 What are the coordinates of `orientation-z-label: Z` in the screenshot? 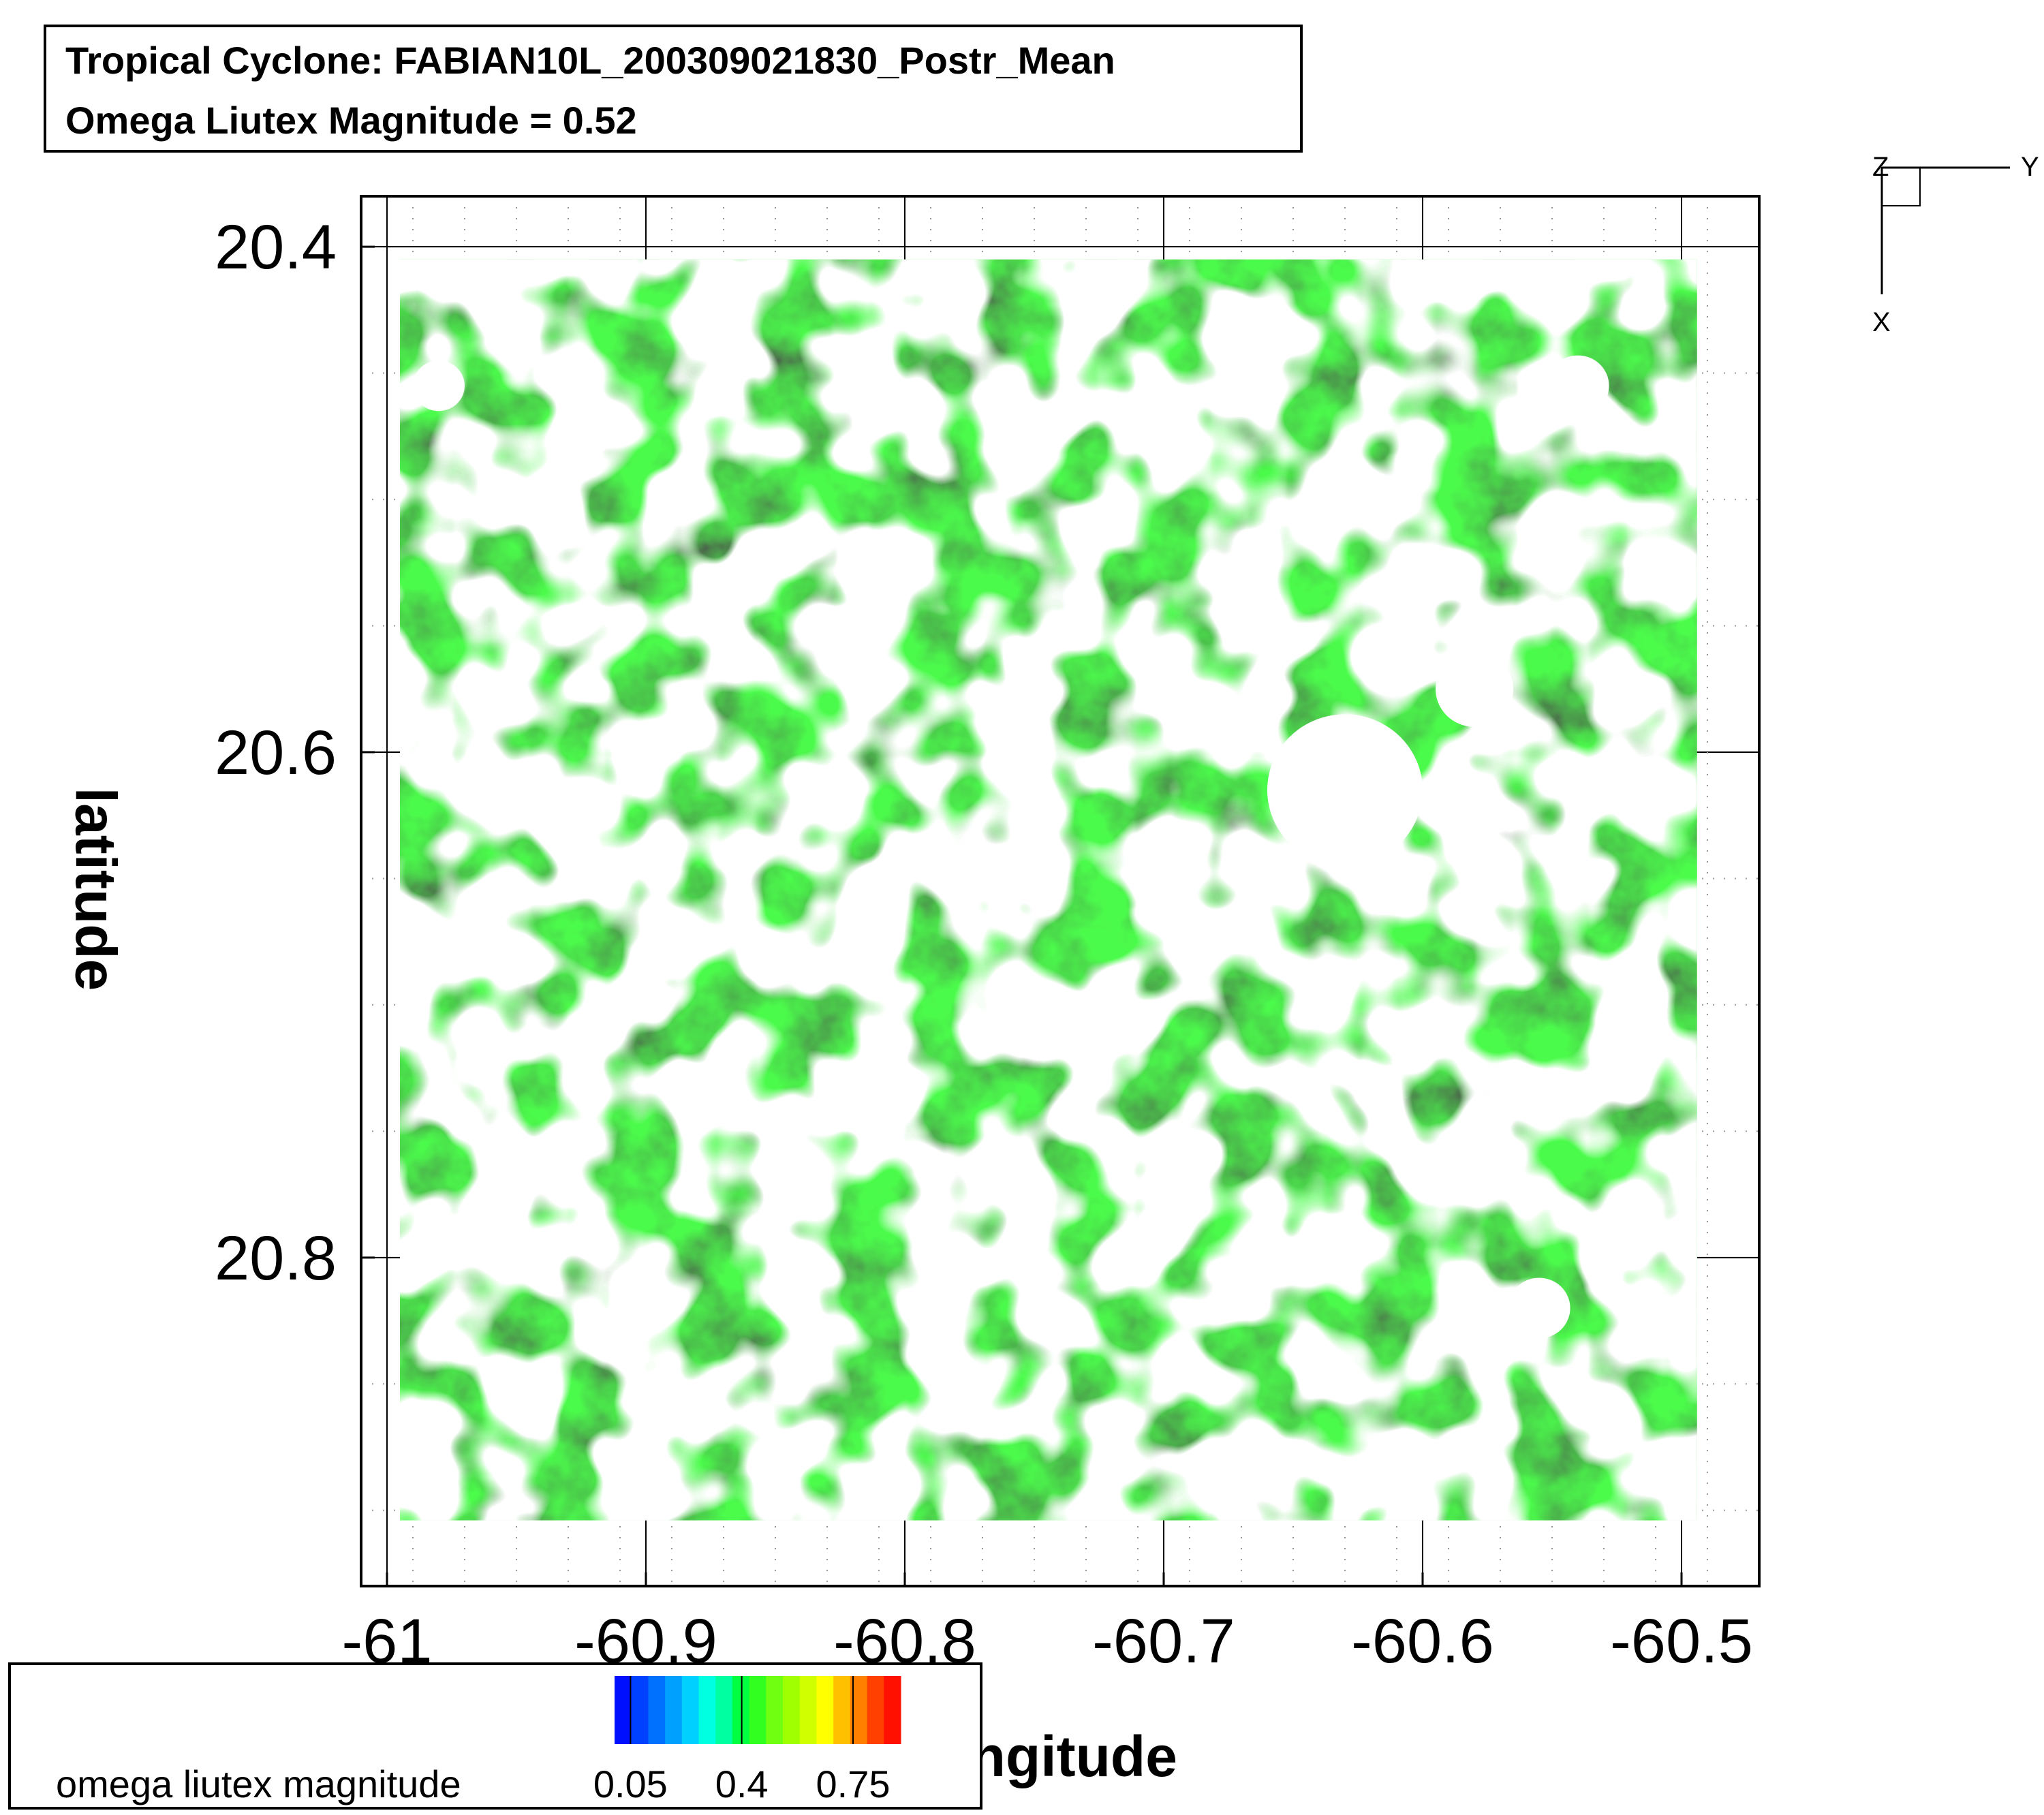 It's located at (1880, 167).